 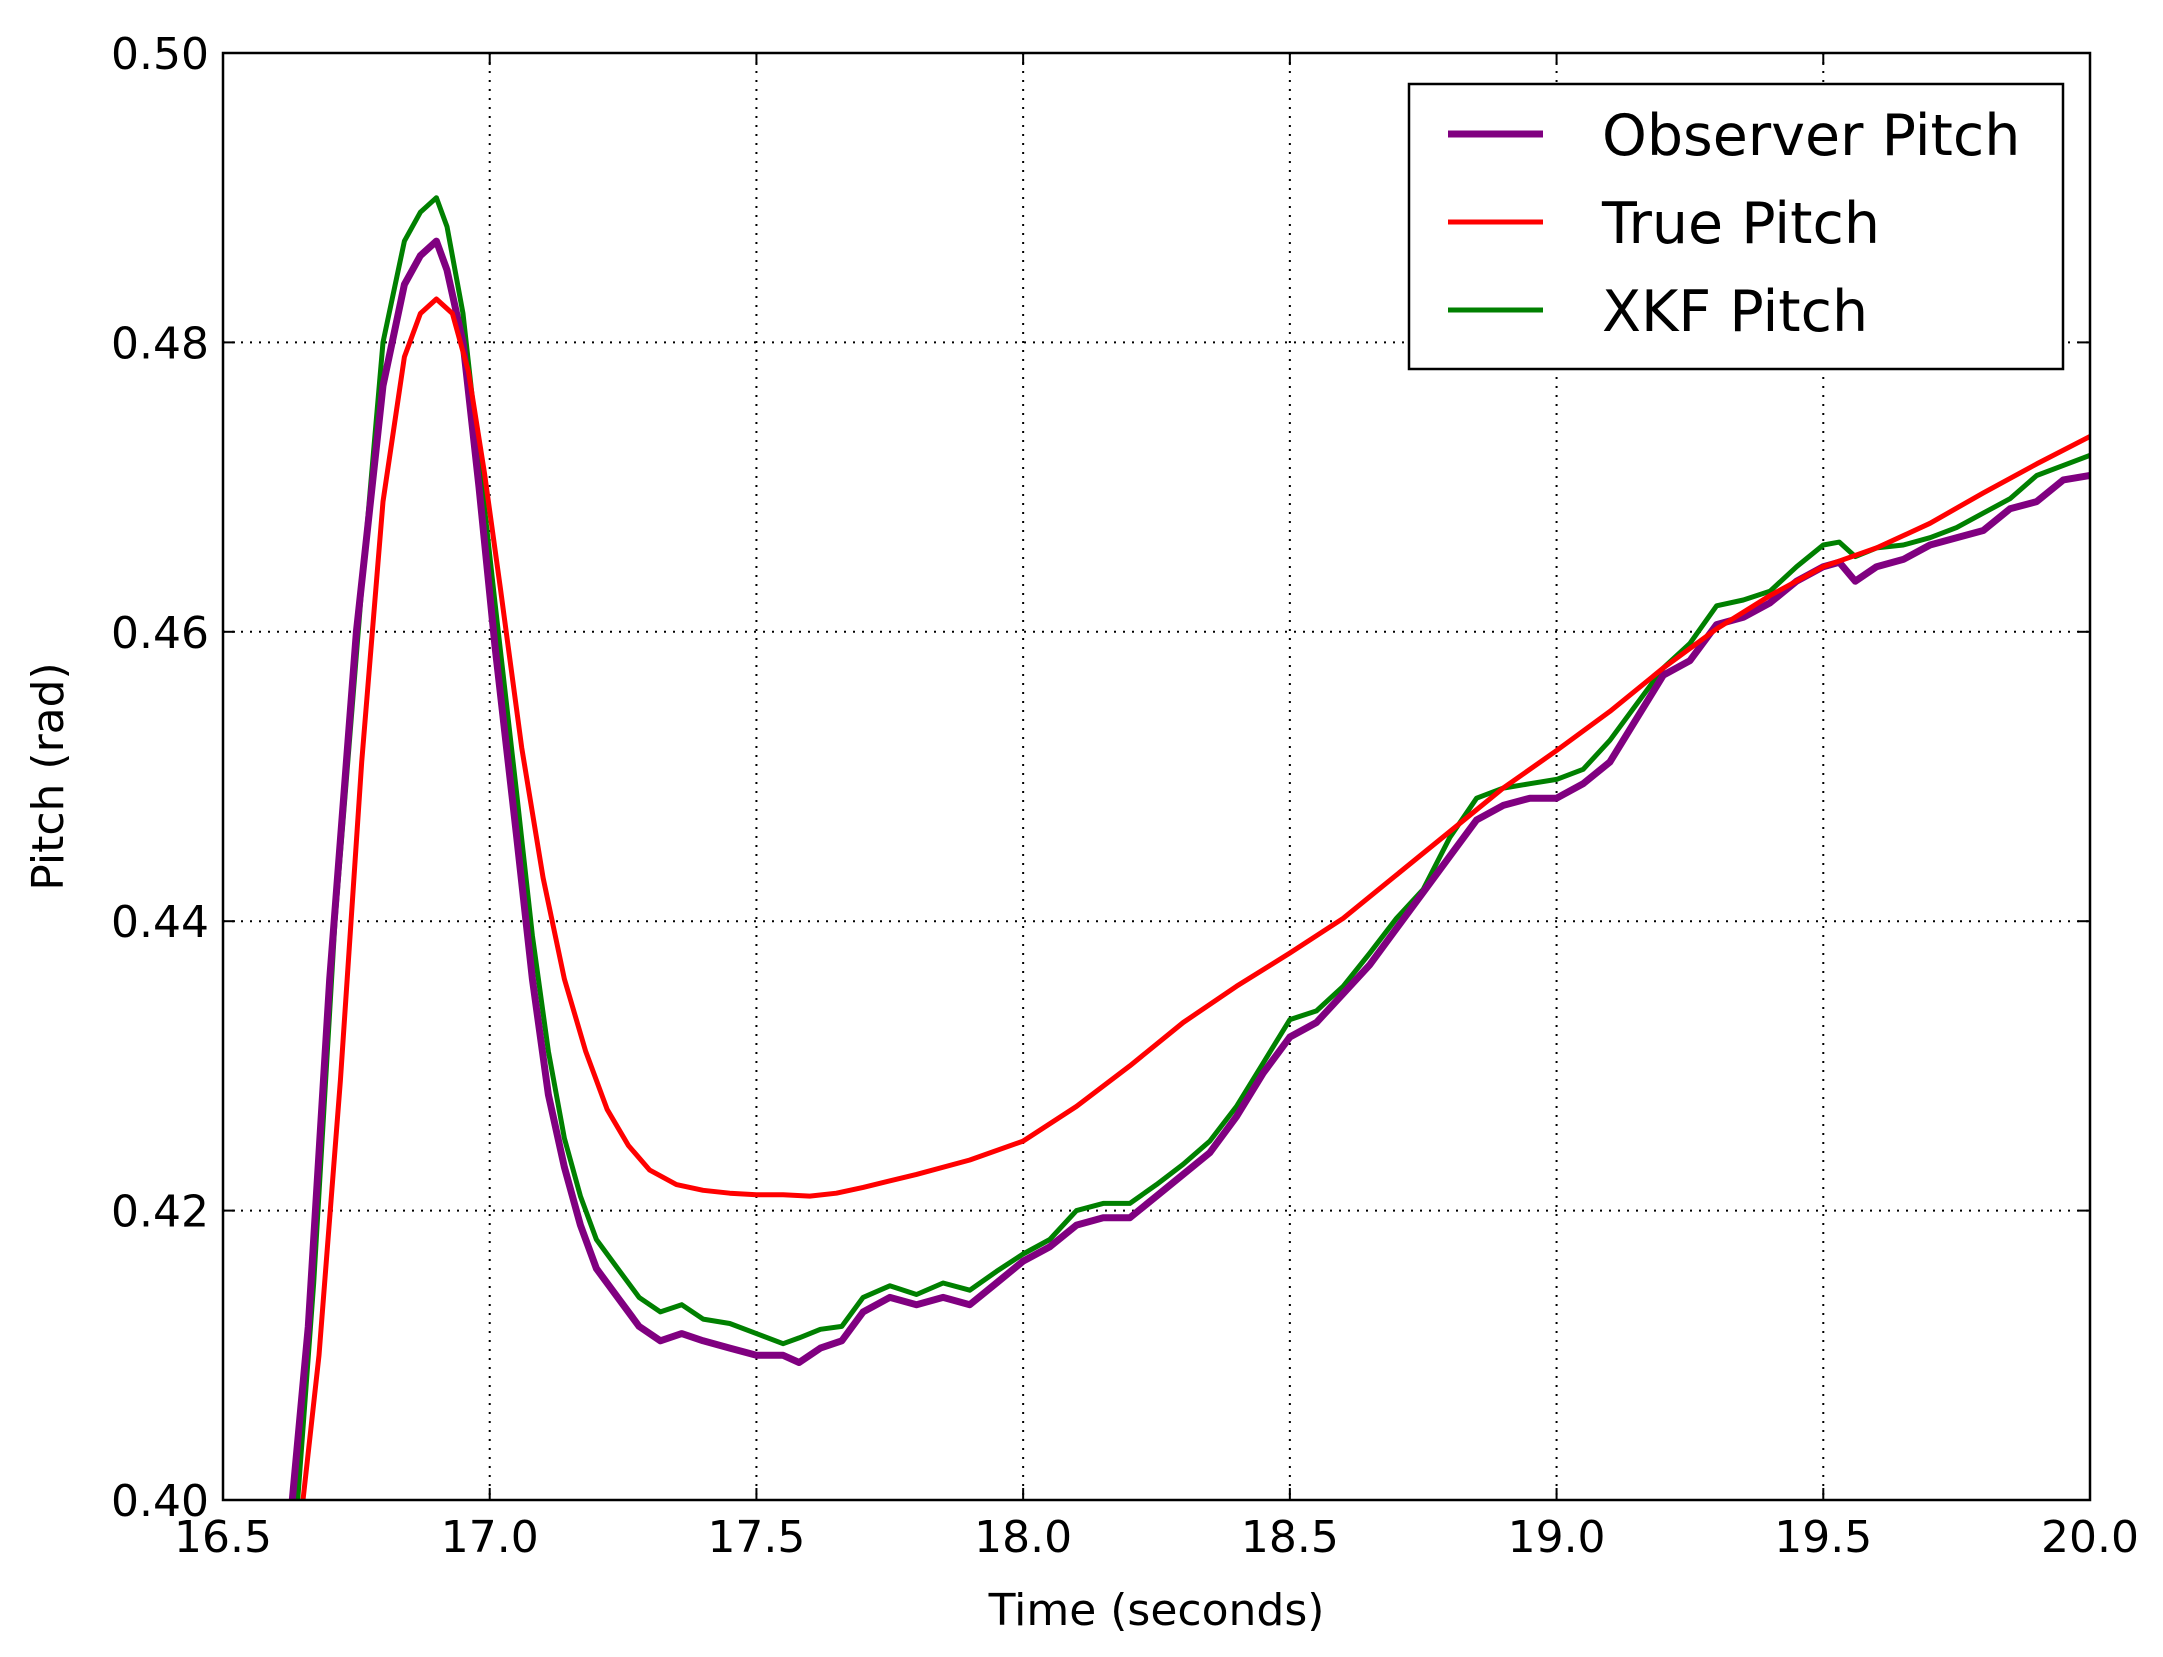 What do you see at coordinates (1290, 1537) in the screenshot?
I see `x-tick-label: 18.5` at bounding box center [1290, 1537].